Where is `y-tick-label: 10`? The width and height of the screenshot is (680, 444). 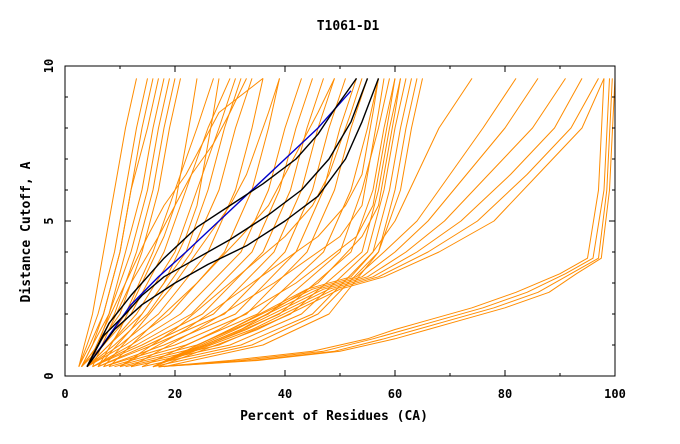
y-tick-label: 10 is located at coordinates (49, 66).